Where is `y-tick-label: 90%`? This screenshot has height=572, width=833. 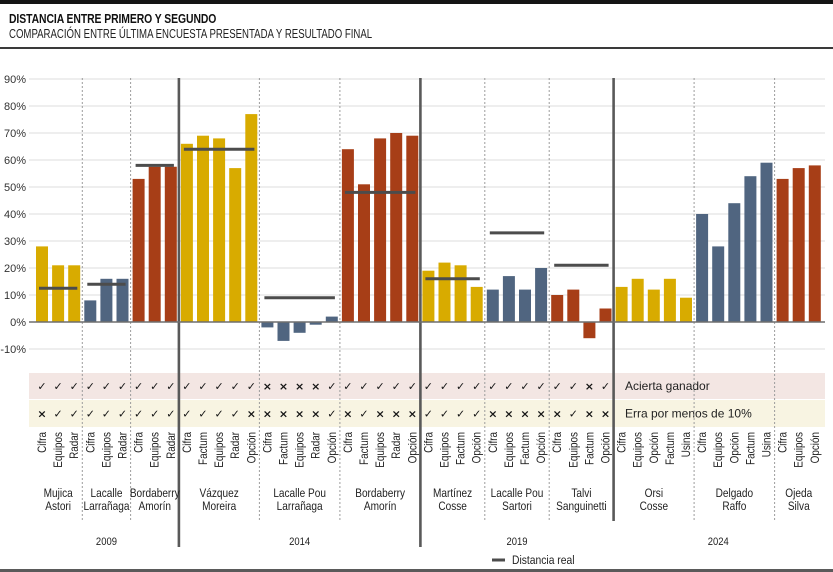 y-tick-label: 90% is located at coordinates (15, 80).